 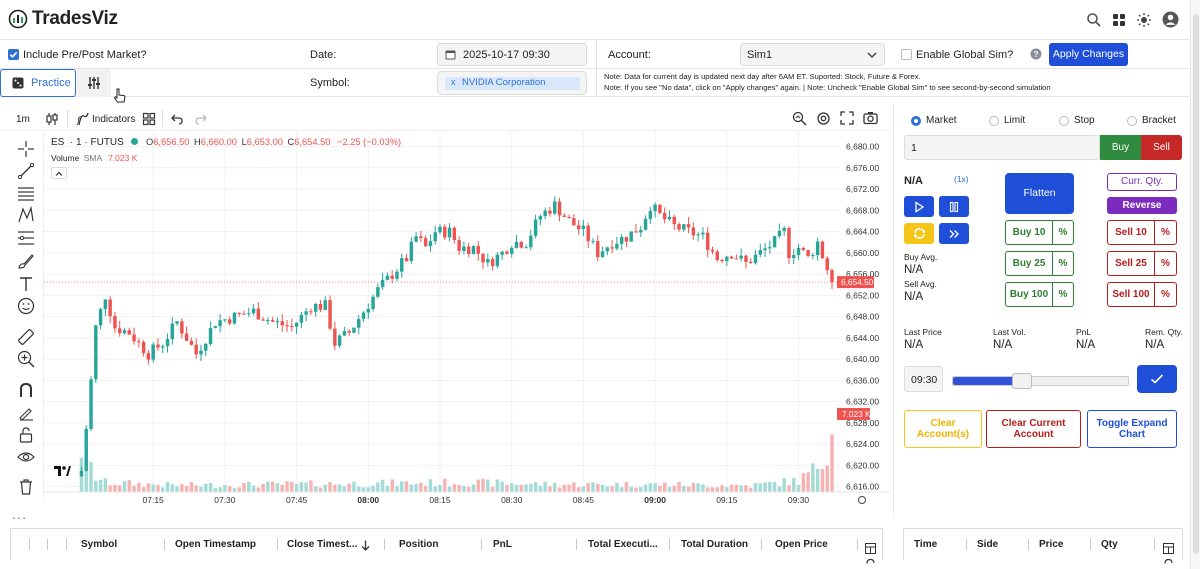 I want to click on indicators-button: Indicators, so click(x=114, y=119).